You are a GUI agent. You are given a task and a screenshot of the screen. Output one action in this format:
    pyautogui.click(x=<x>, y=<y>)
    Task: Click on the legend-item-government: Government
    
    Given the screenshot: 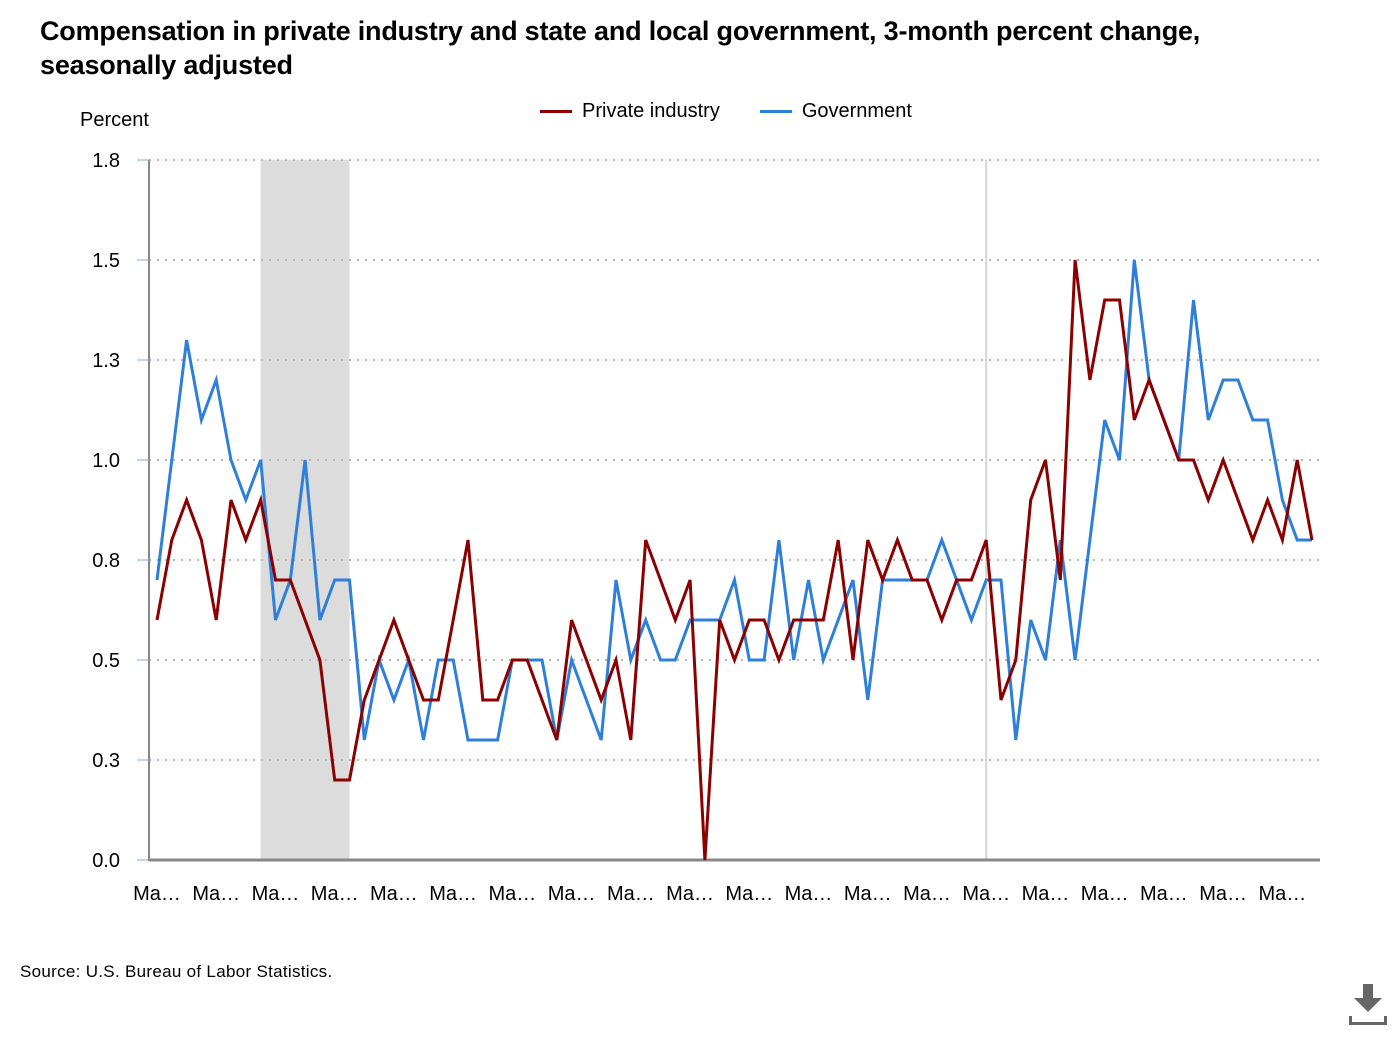 What is the action you would take?
    pyautogui.click(x=835, y=111)
    